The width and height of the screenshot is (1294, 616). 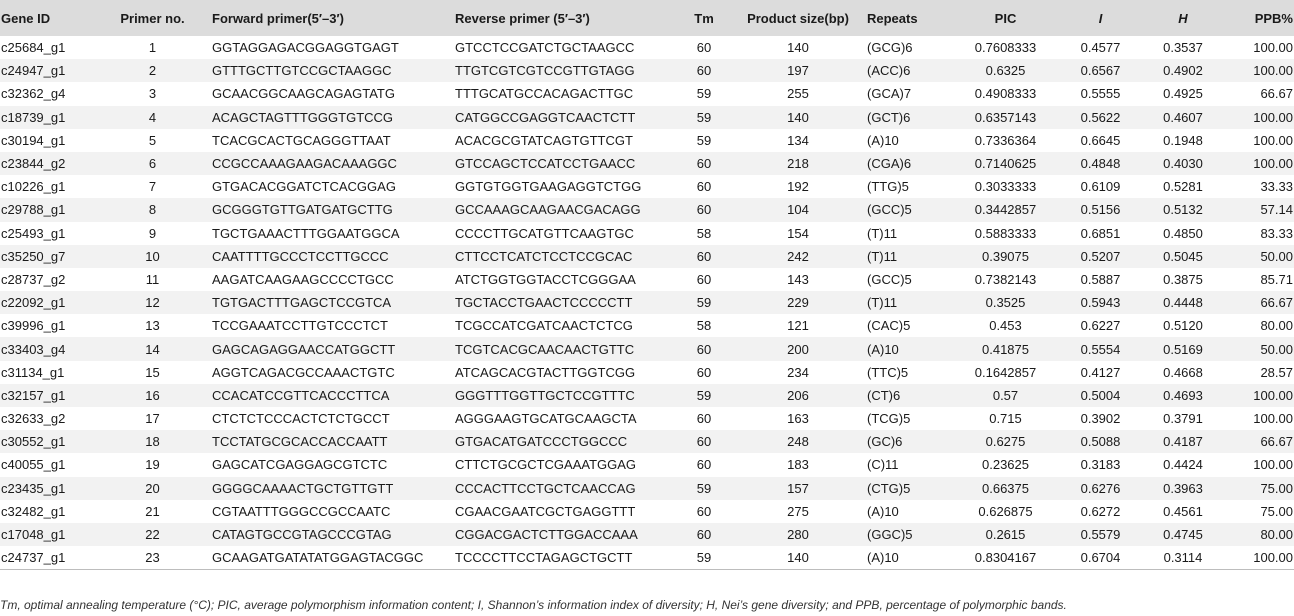 What do you see at coordinates (1100, 117) in the screenshot?
I see `cell-i: 0.5622` at bounding box center [1100, 117].